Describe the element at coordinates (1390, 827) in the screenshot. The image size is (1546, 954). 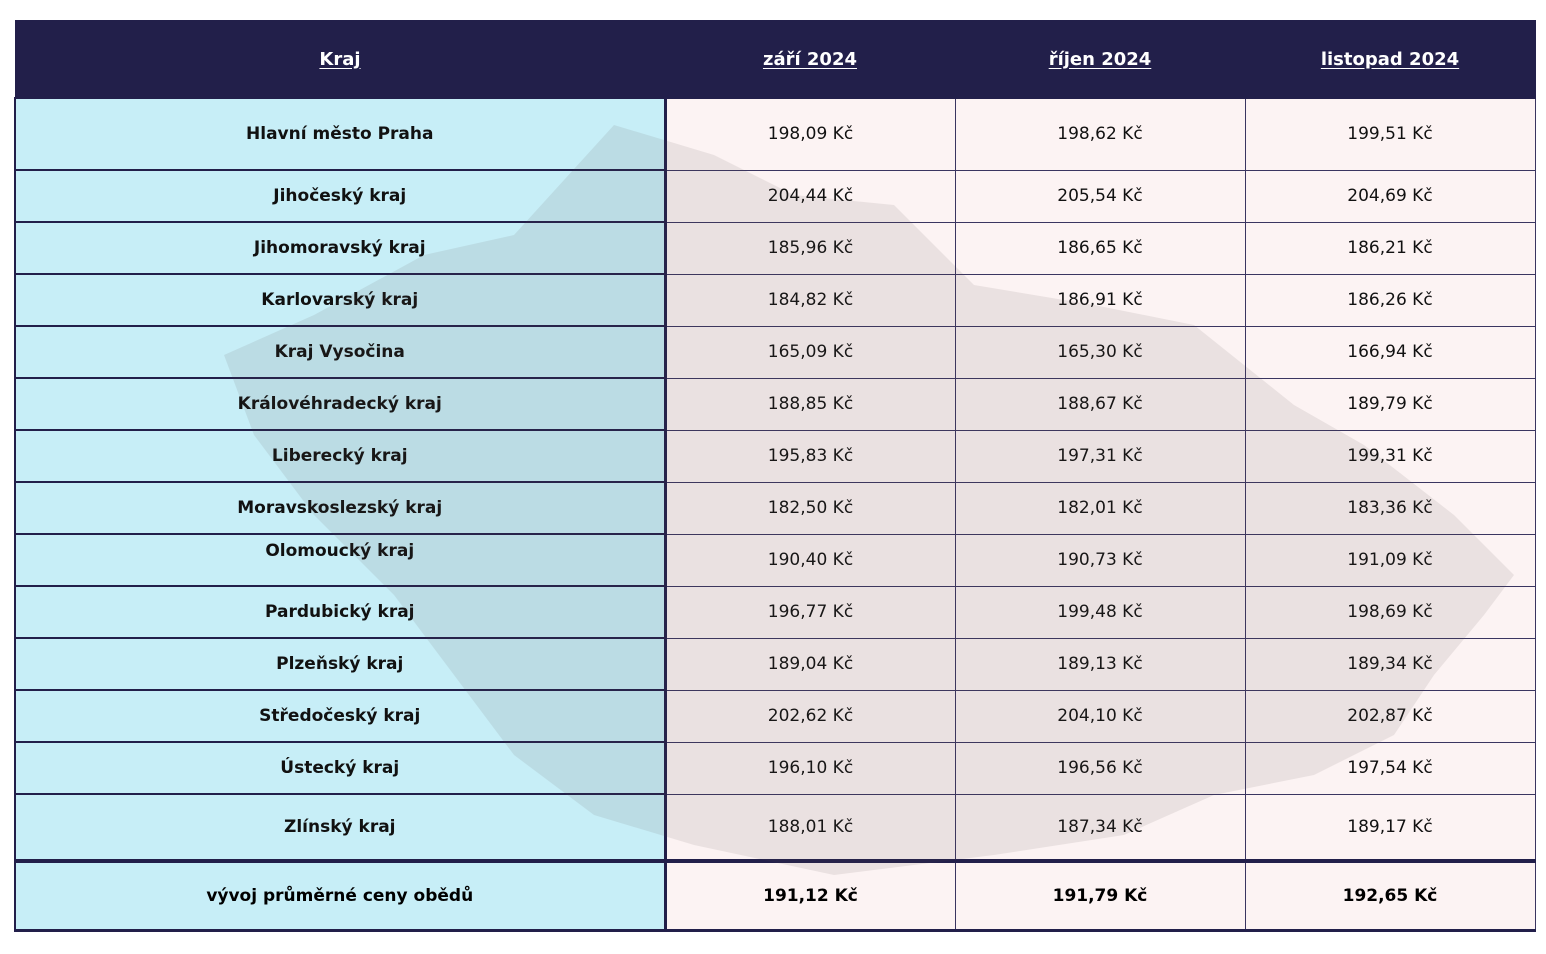
I see `price-cell: 189,17 Kč` at that location.